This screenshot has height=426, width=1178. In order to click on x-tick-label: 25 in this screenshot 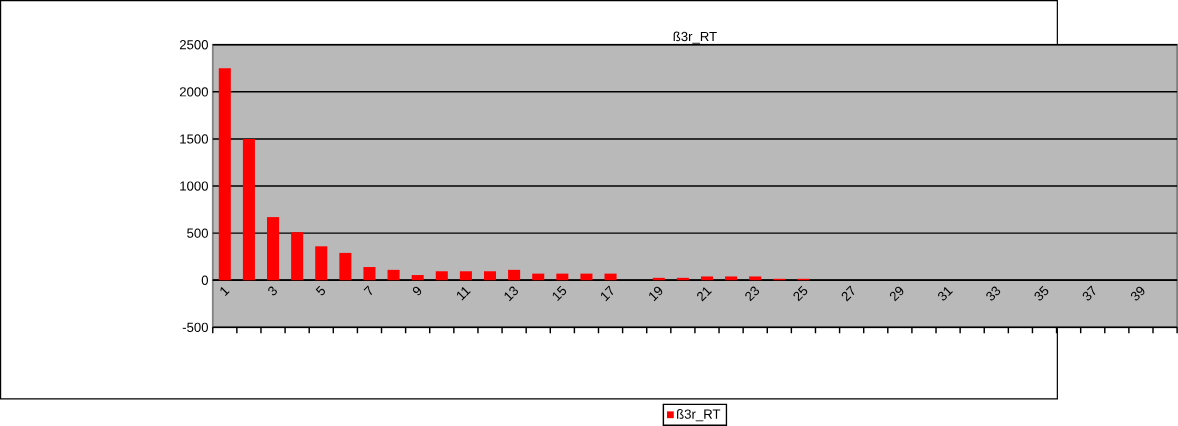, I will do `click(800, 293)`.